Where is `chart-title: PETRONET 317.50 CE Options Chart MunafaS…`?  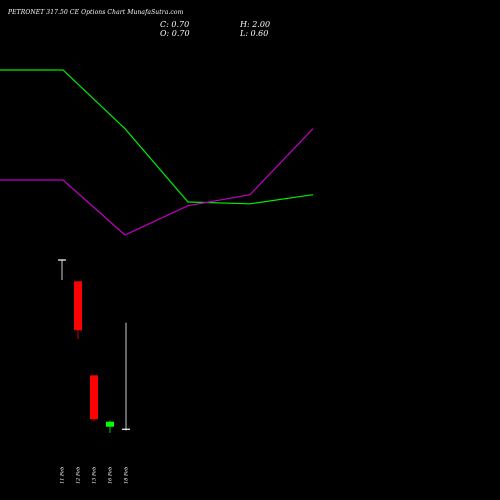 chart-title: PETRONET 317.50 CE Options Chart MunafaS… is located at coordinates (96, 12).